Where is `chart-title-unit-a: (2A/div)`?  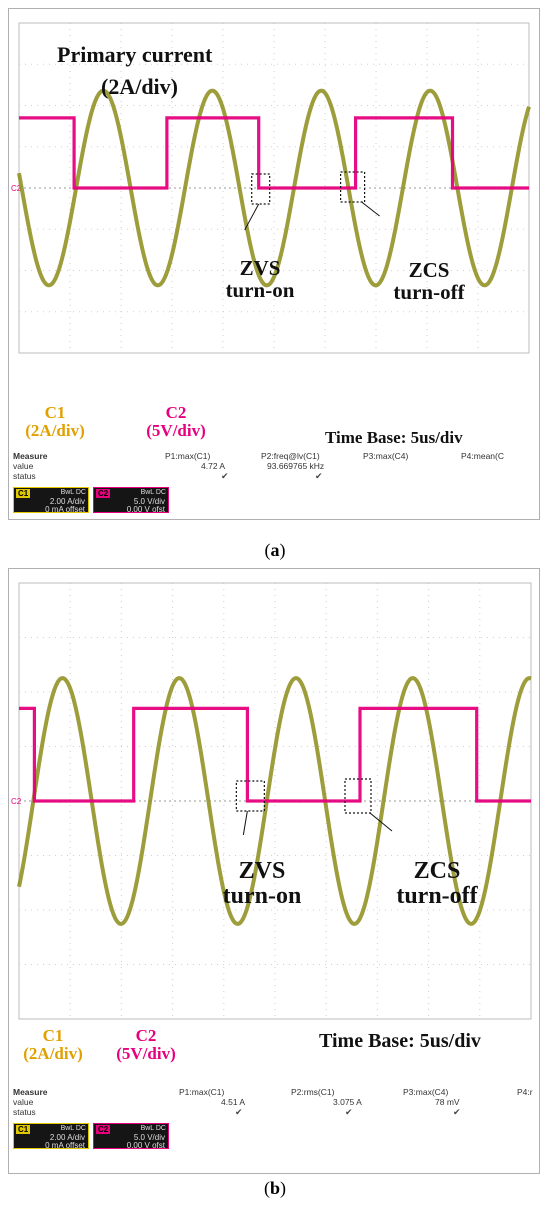 chart-title-unit-a: (2A/div) is located at coordinates (139, 86).